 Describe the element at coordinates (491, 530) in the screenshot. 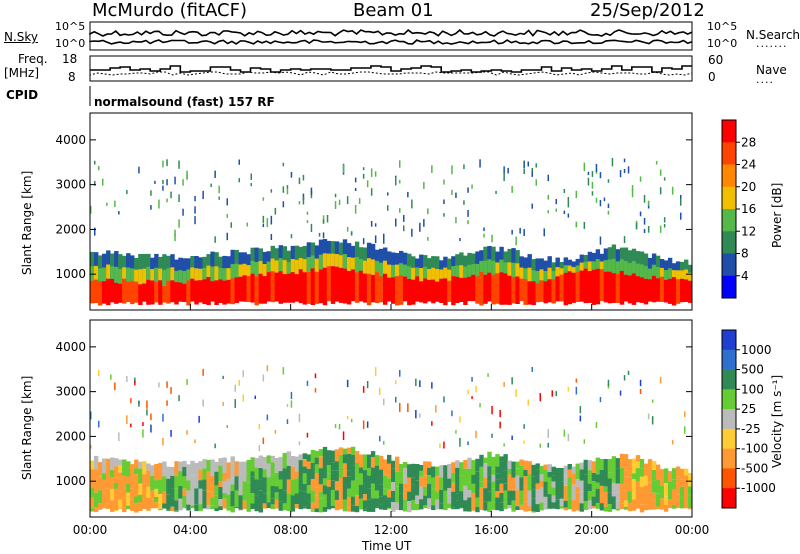

I see `x-tick-label: 16:00` at that location.